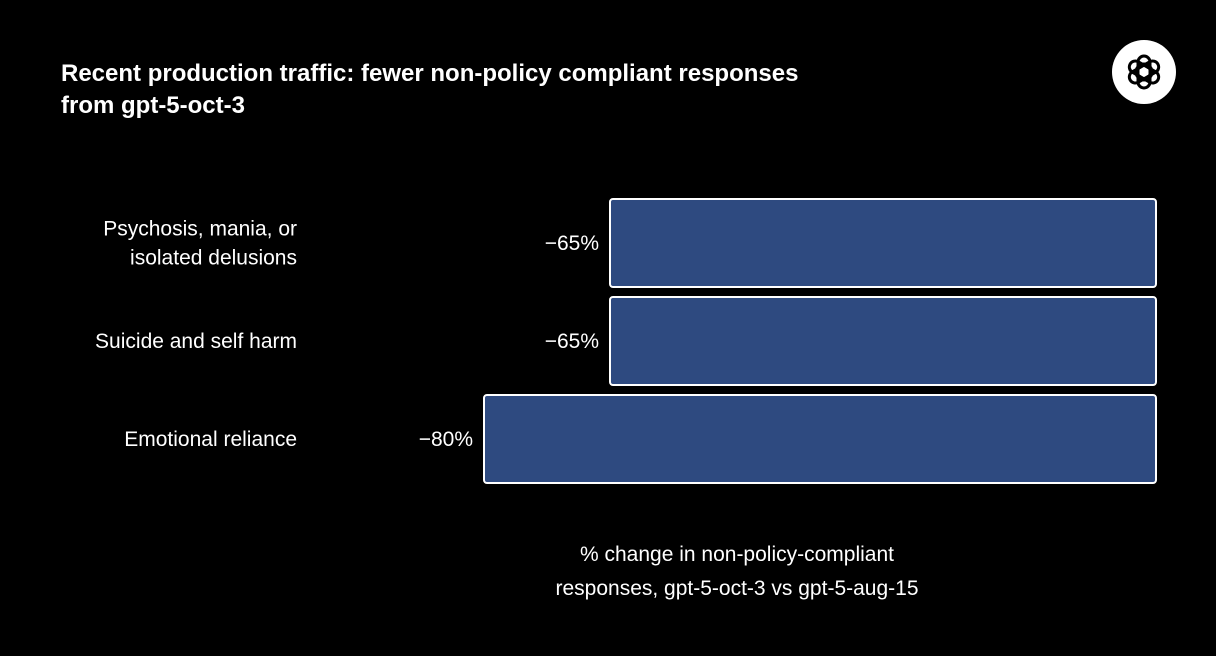 The width and height of the screenshot is (1216, 656). Describe the element at coordinates (737, 588) in the screenshot. I see `x-axis-label-line-2: responses, gpt-5-oct-3 vs gpt-5-aug-15` at that location.